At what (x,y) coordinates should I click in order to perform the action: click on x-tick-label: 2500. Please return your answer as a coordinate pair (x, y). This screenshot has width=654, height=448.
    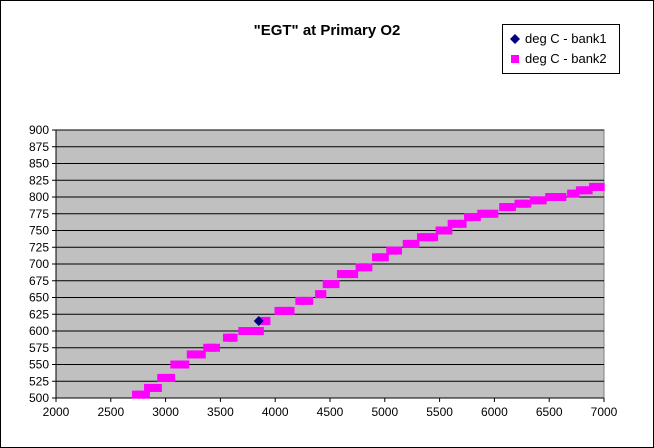
    Looking at the image, I should click on (110, 412).